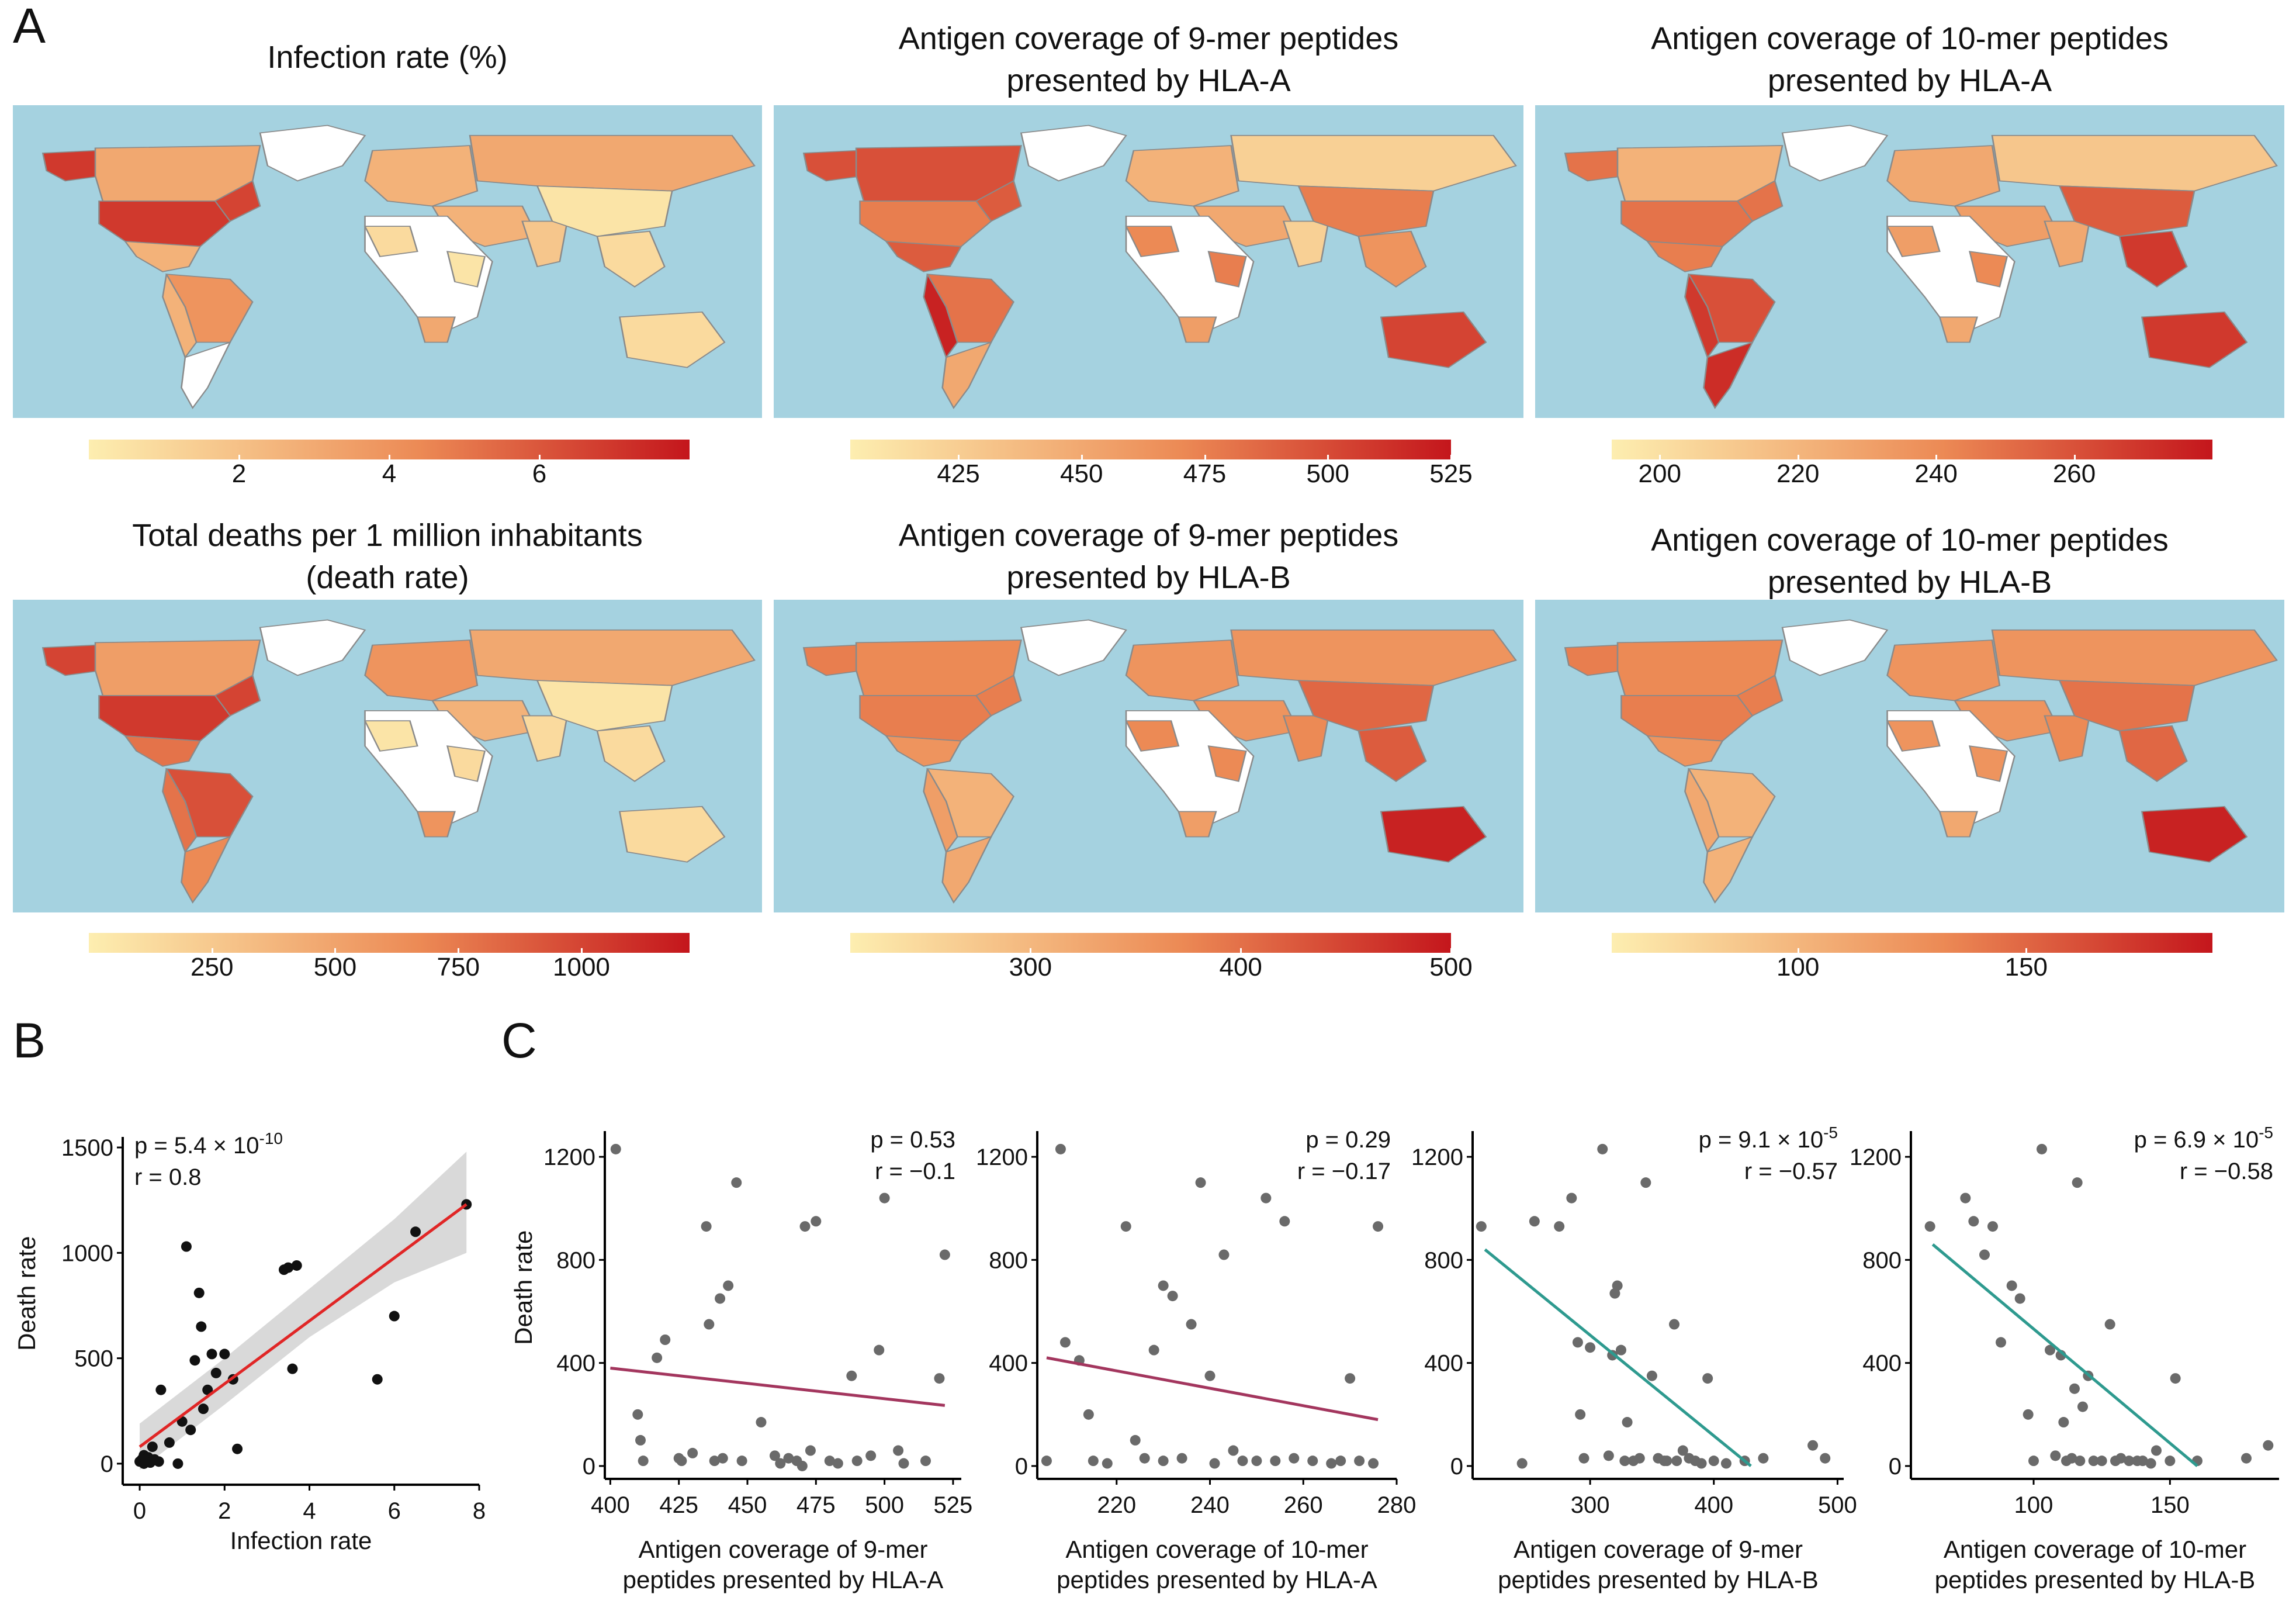 The height and width of the screenshot is (1618, 2296). I want to click on map-title-line: (death rate), so click(388, 577).